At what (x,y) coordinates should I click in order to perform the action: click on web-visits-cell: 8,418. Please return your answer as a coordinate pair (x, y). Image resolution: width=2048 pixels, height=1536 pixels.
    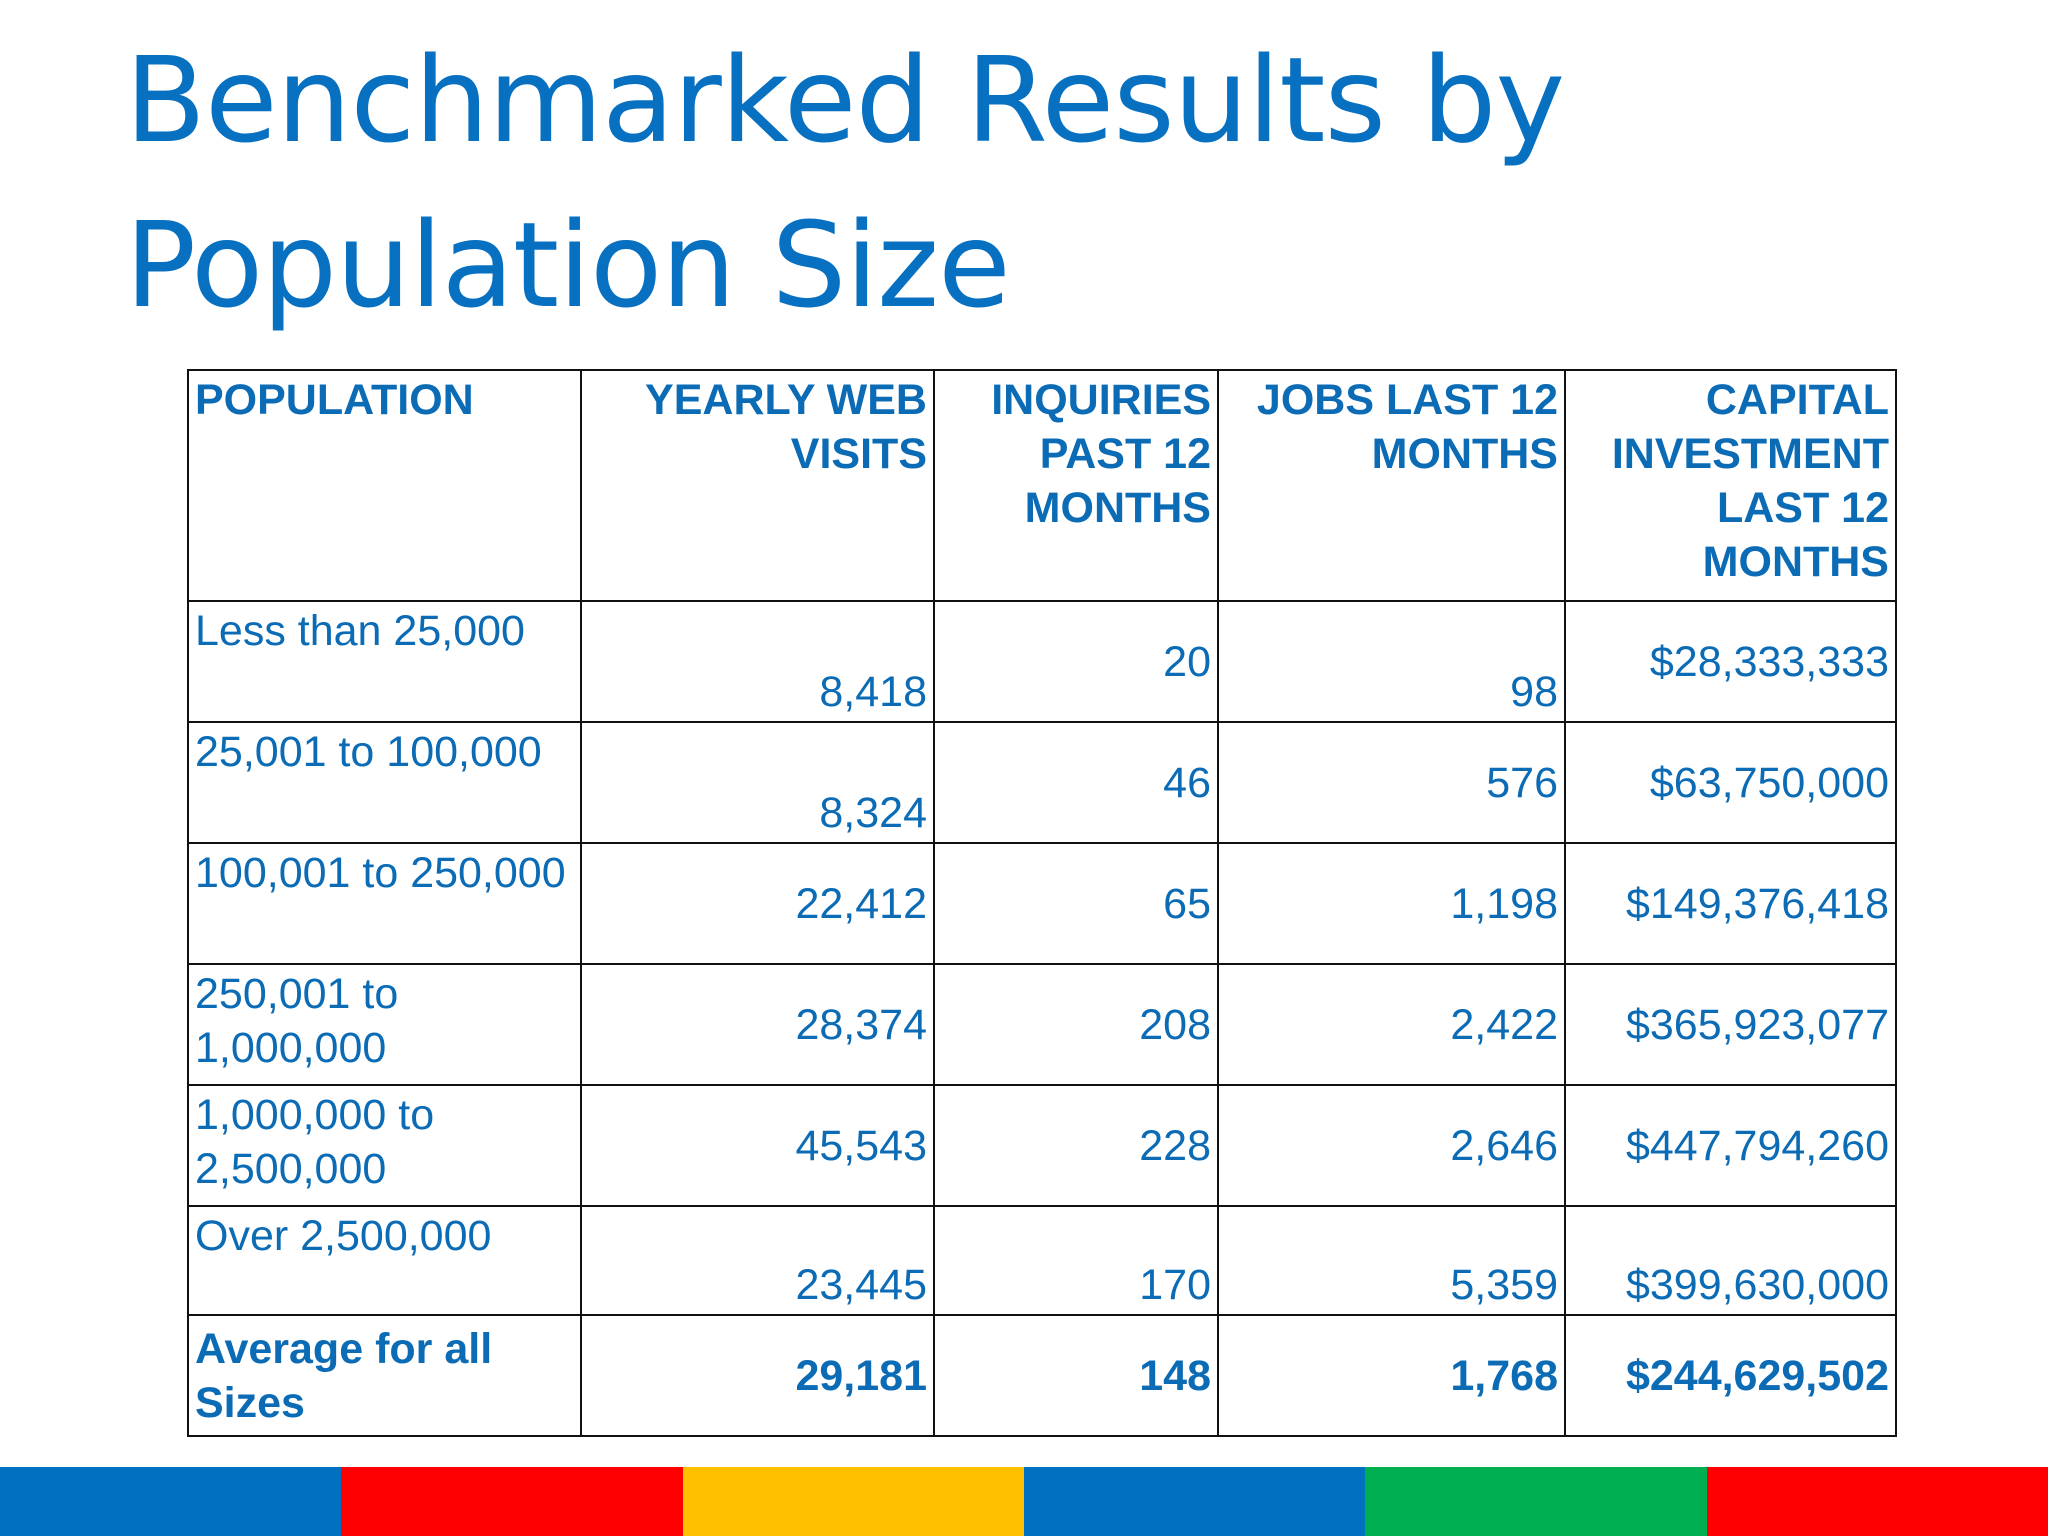
    Looking at the image, I should click on (757, 661).